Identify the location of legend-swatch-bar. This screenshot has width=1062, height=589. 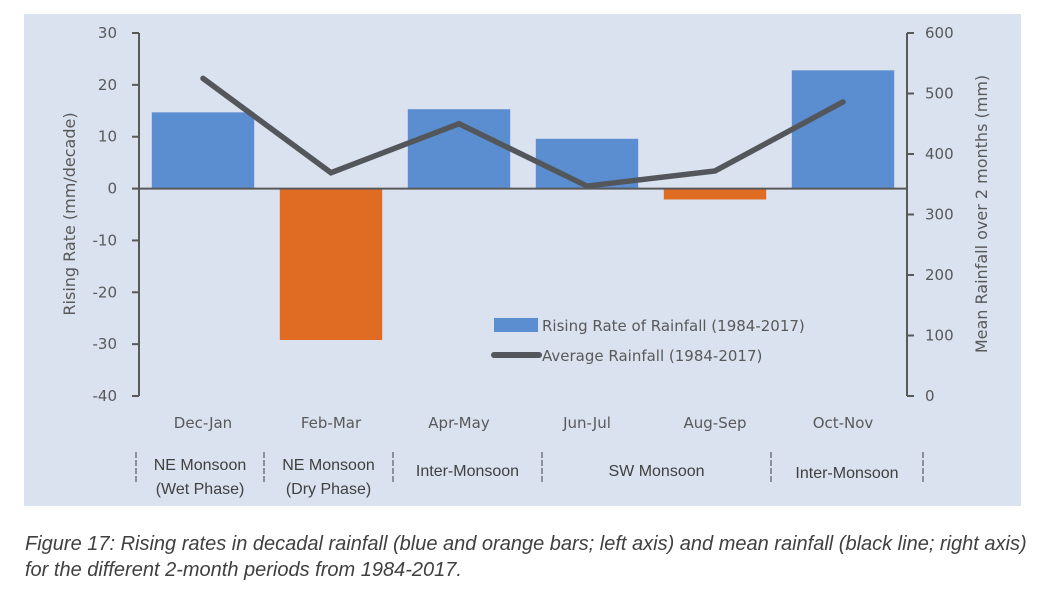
(516, 325).